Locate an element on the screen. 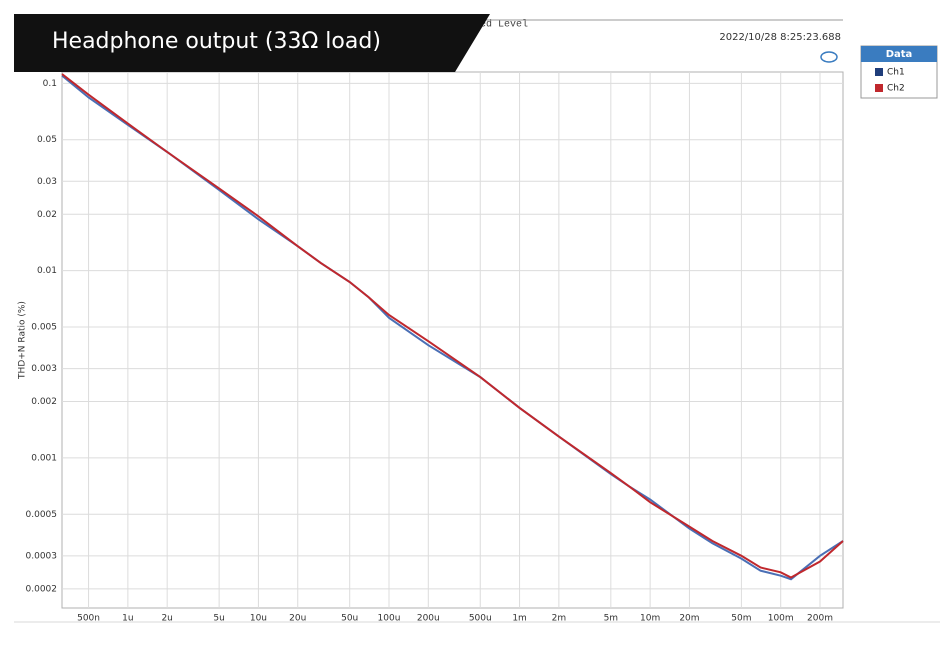  legend-entries: Ch1 Ch2 is located at coordinates (890, 81).